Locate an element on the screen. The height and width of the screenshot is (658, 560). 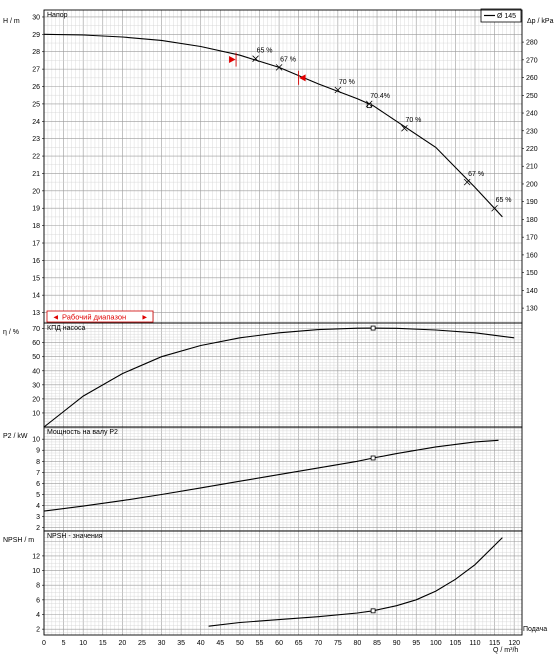
x-tick-label: 70 is located at coordinates (318, 643).